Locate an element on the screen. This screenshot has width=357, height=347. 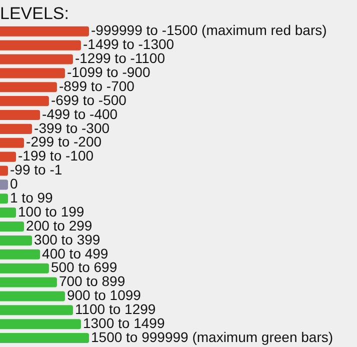
y-tick-label: 700 to 899 is located at coordinates (92, 281).